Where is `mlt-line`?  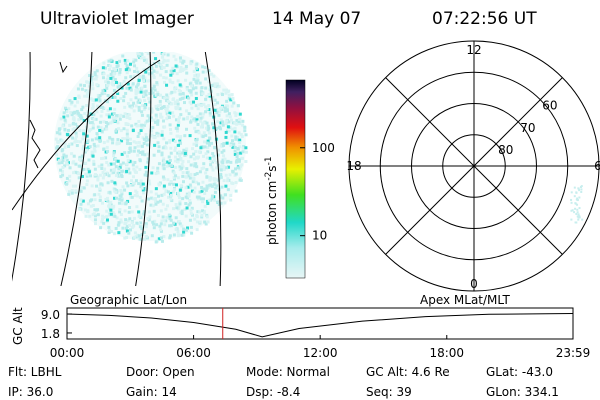
mlt-line is located at coordinates (474, 166).